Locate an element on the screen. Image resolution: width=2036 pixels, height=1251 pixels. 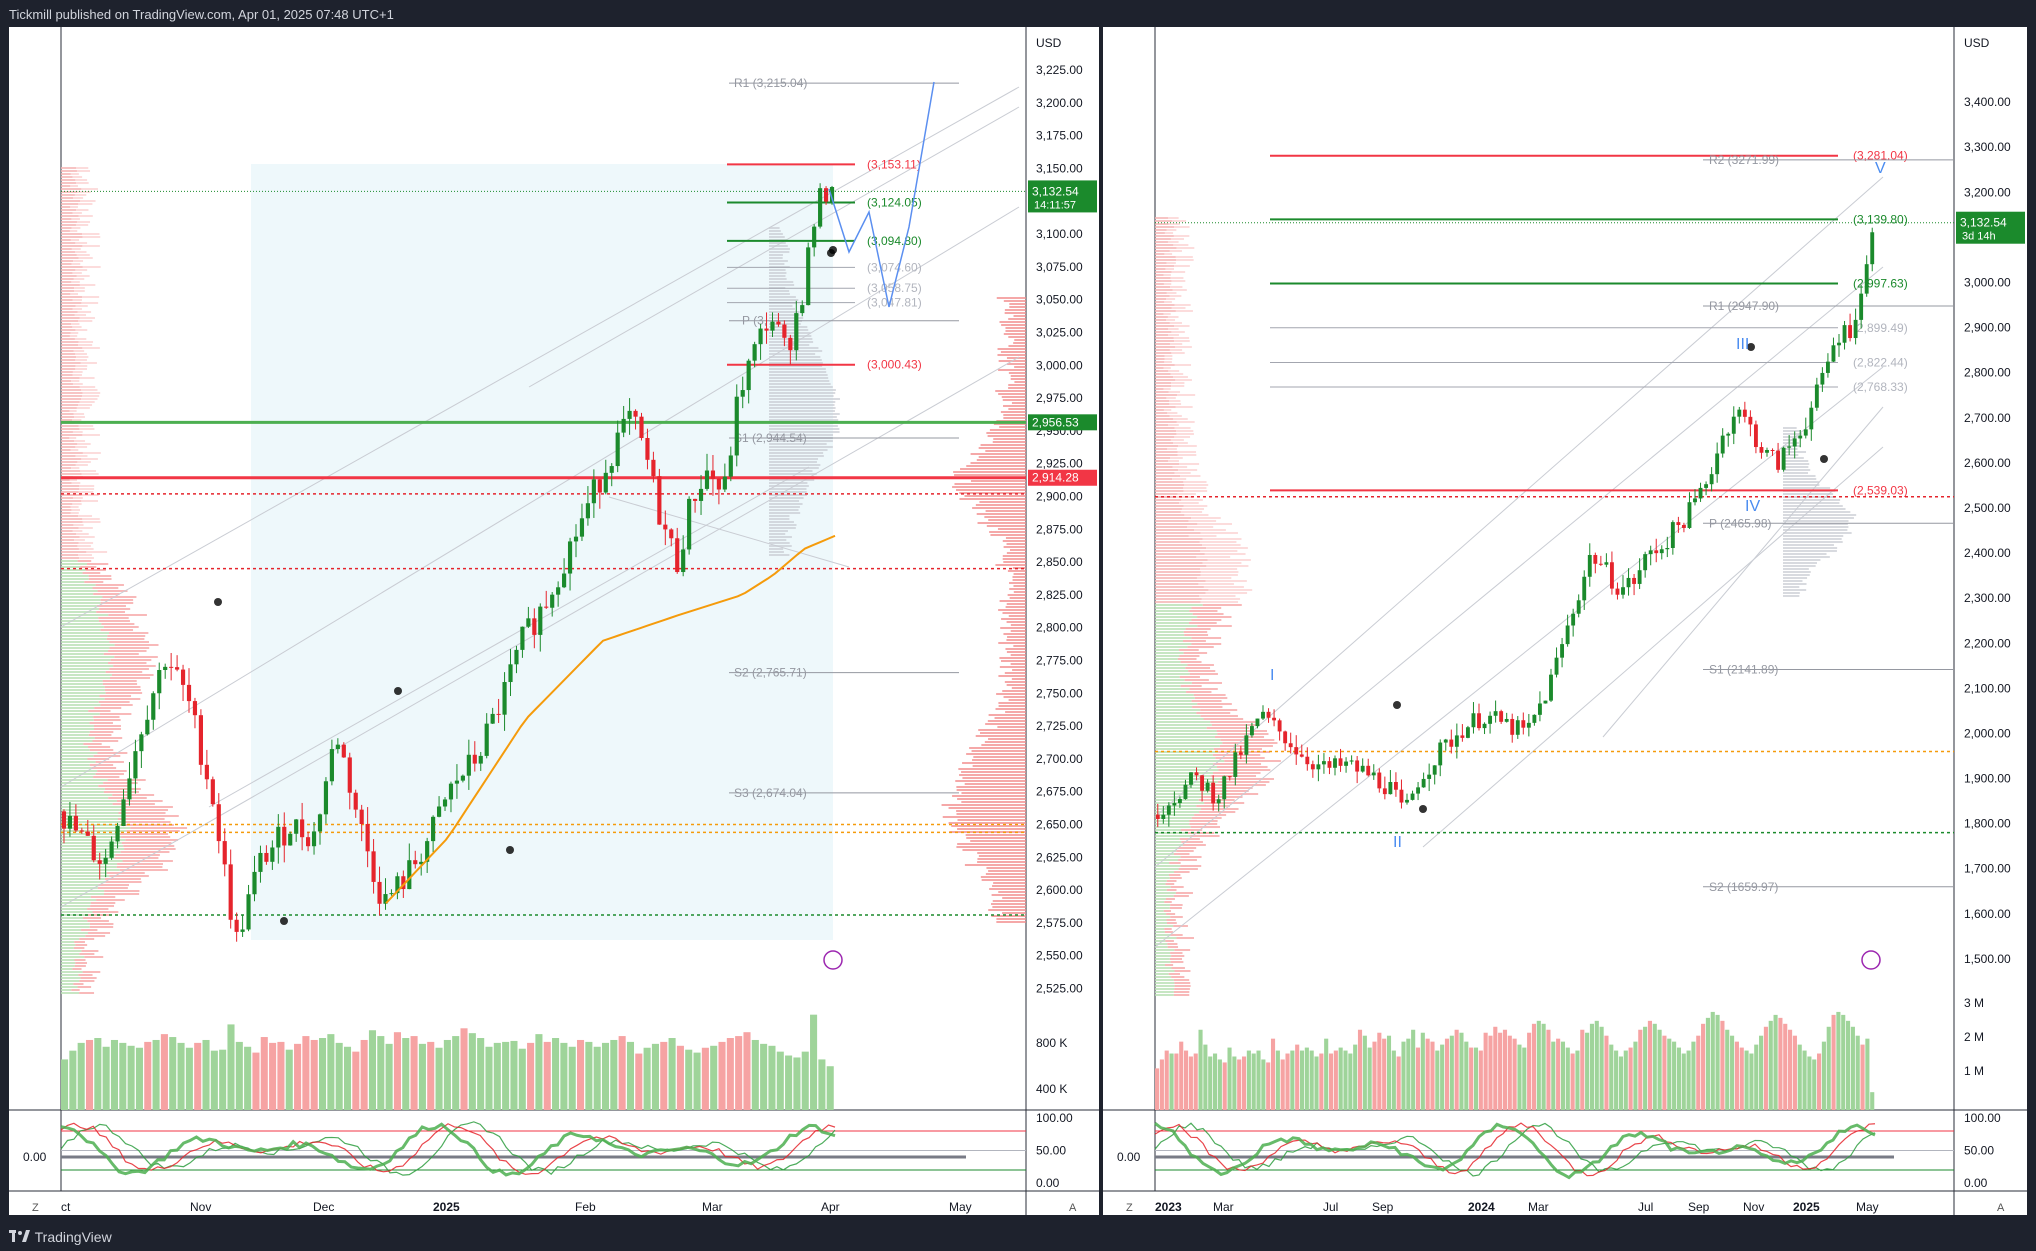
price-level-label: (2,822.44) is located at coordinates (1880, 363).